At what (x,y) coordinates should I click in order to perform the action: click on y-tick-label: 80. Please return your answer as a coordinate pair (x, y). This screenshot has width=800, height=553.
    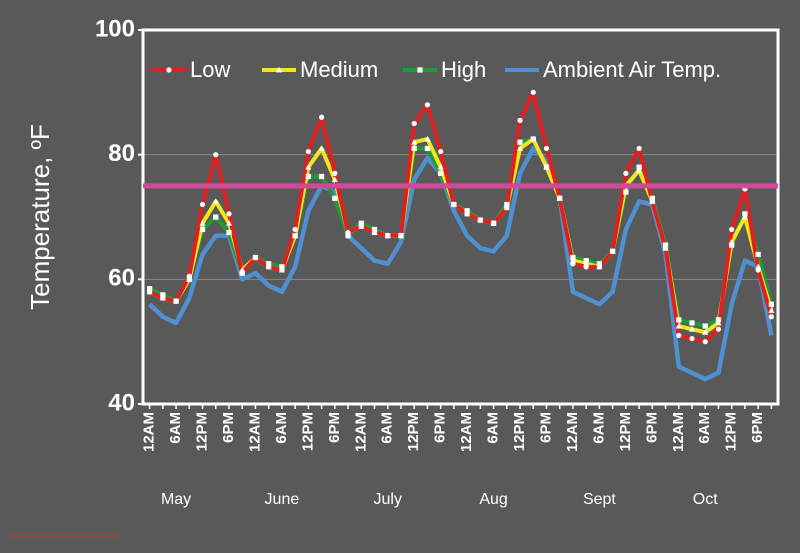
    Looking at the image, I should click on (121, 153).